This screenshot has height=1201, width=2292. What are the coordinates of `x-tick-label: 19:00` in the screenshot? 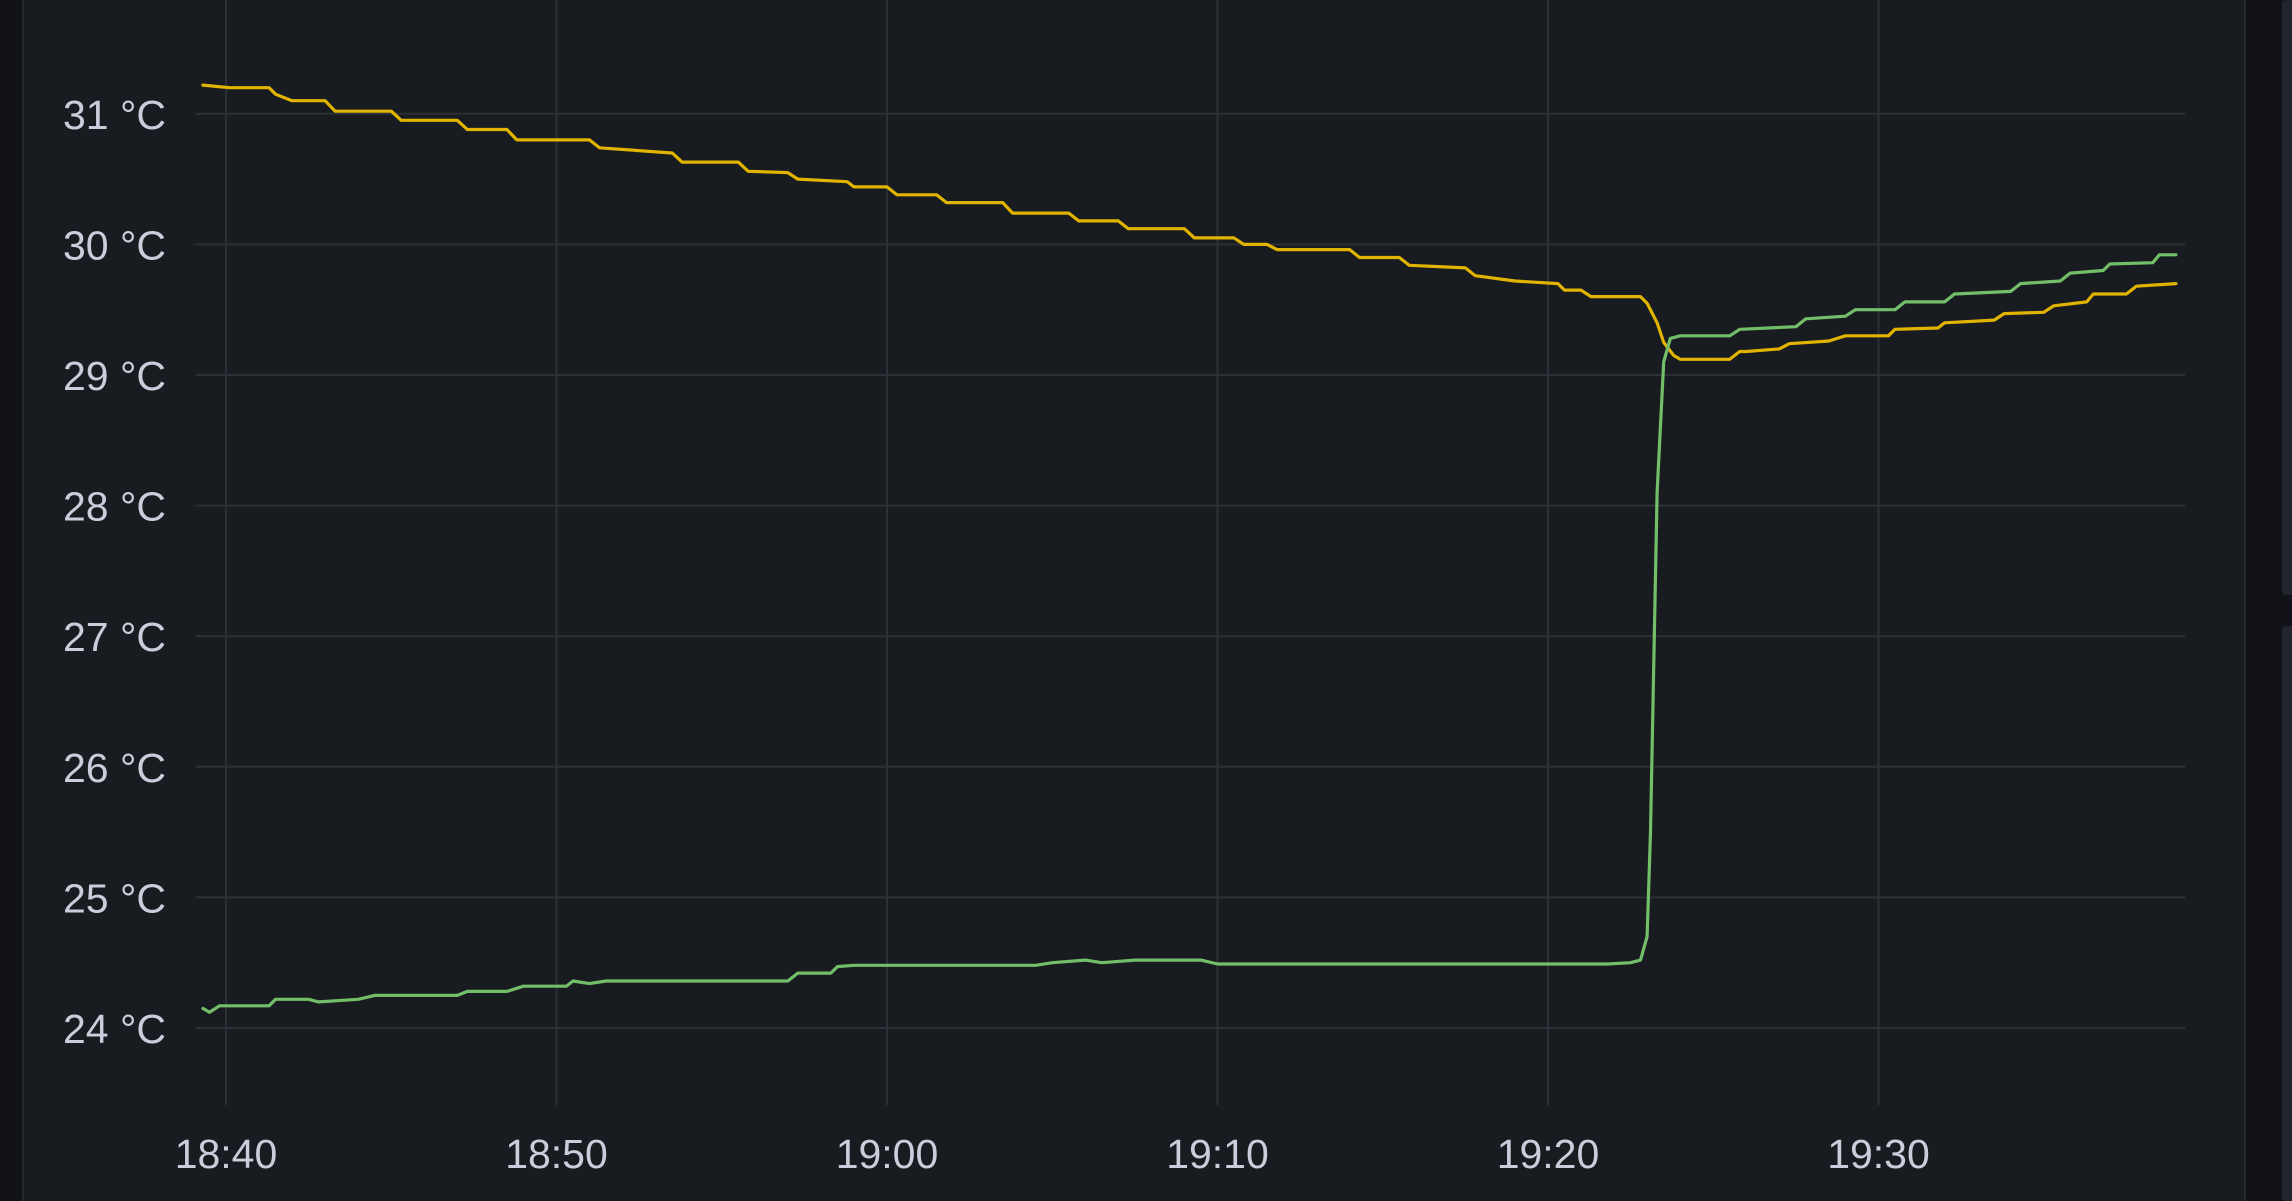 It's located at (887, 1154).